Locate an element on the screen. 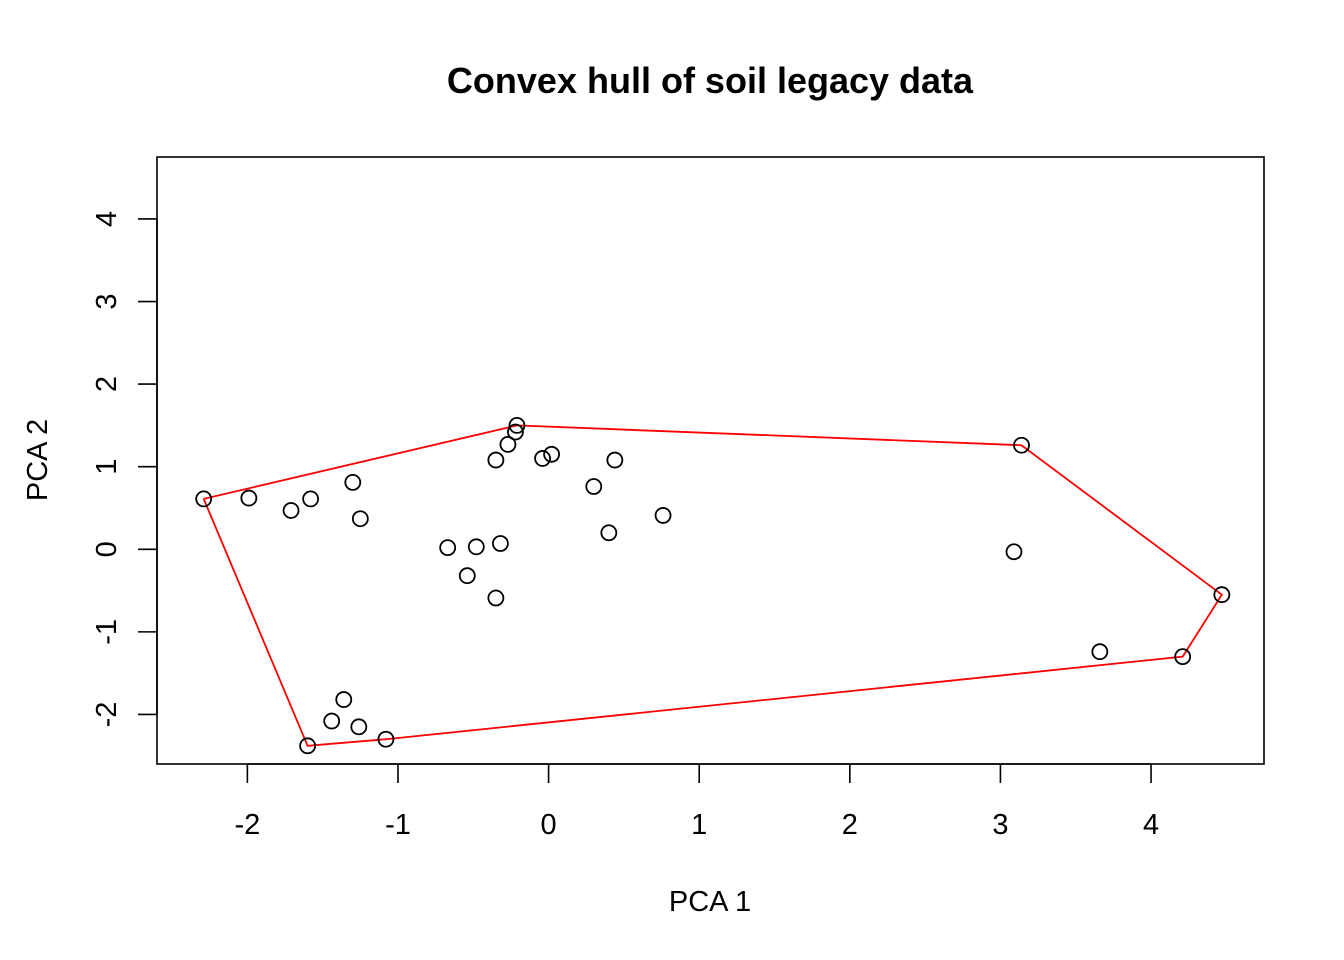 This screenshot has width=1344, height=960. x-tick-label: 1 is located at coordinates (699, 825).